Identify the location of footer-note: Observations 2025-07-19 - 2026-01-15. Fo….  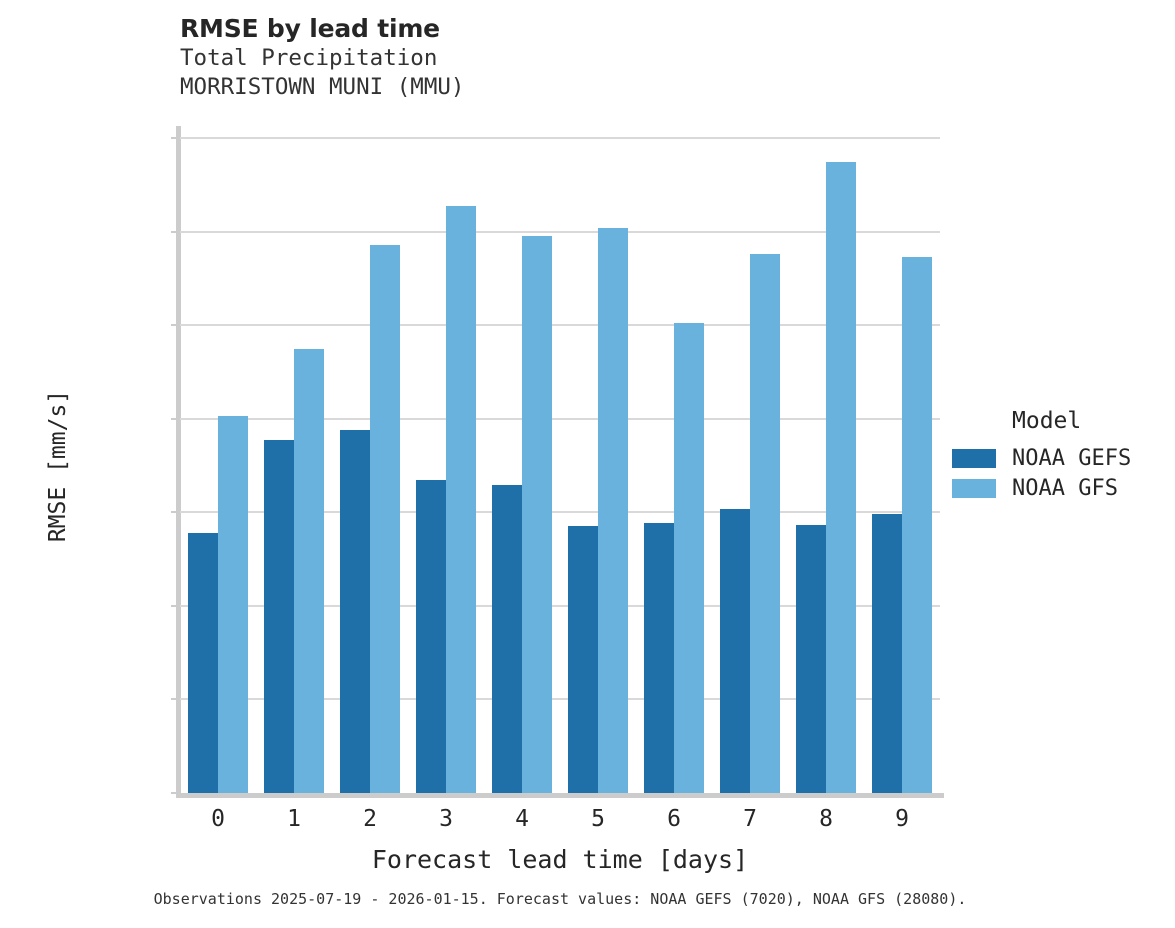
(560, 899).